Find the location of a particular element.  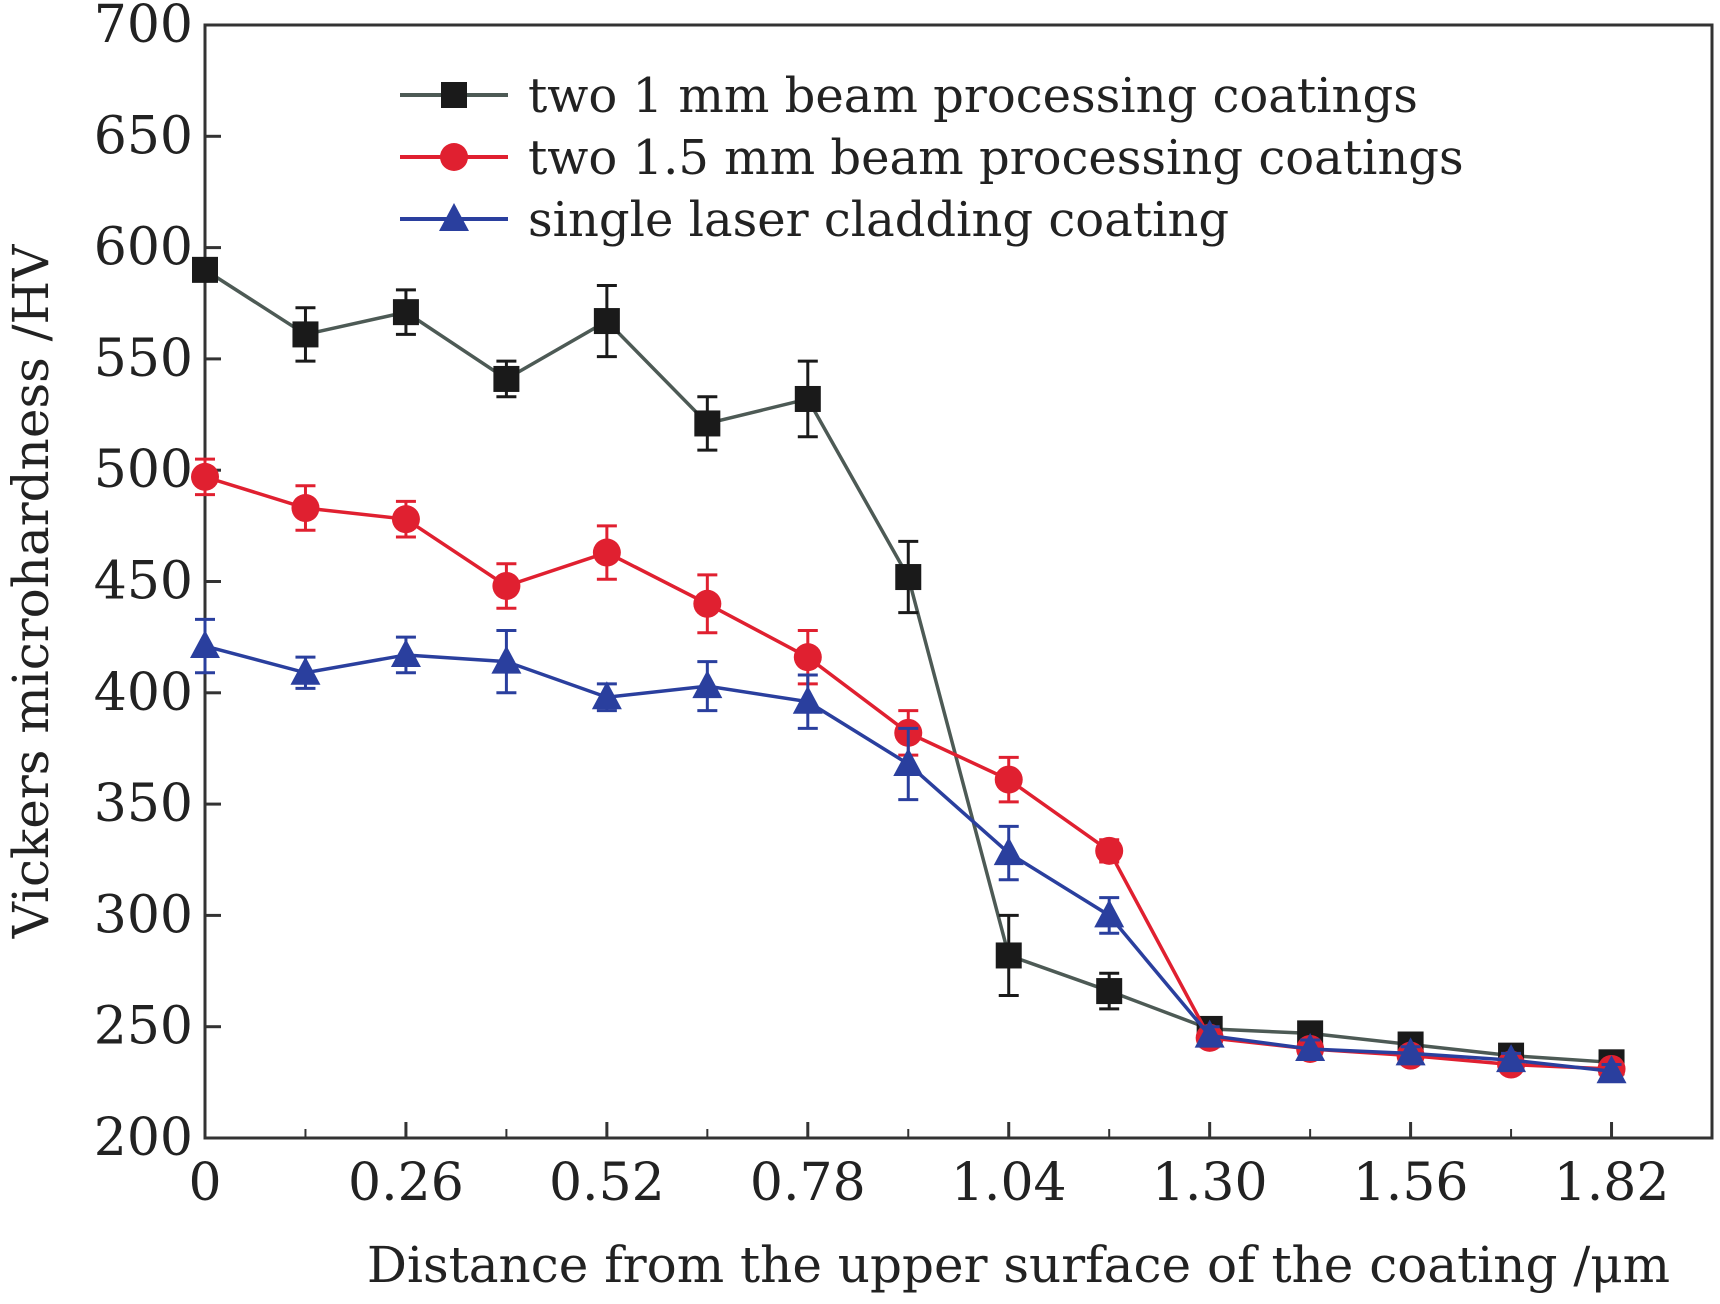

y-tick-label: 350 is located at coordinates (143, 804).